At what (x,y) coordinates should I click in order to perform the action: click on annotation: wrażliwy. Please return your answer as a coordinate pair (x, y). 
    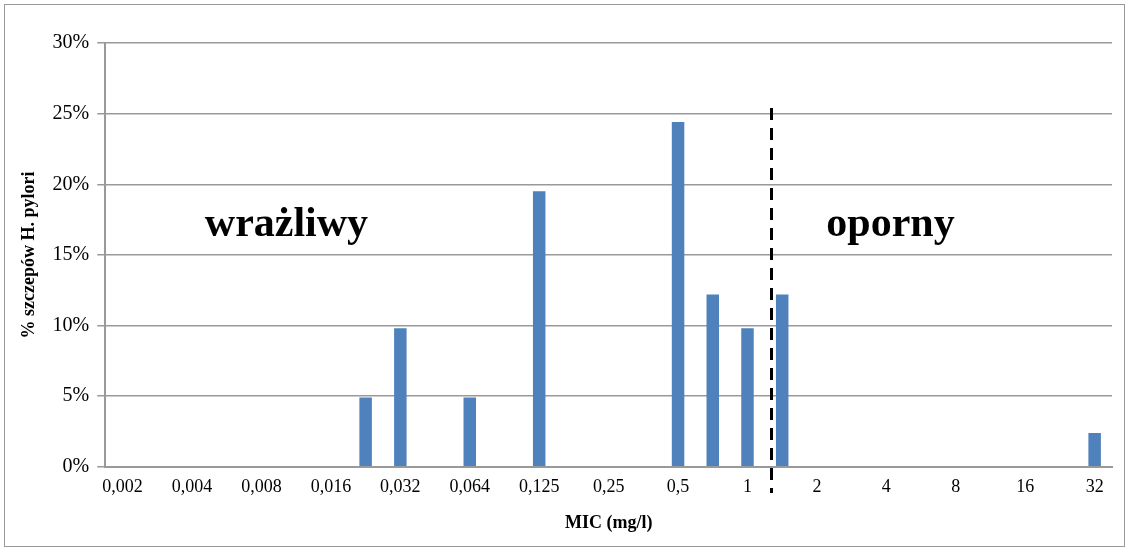
    Looking at the image, I should click on (286, 222).